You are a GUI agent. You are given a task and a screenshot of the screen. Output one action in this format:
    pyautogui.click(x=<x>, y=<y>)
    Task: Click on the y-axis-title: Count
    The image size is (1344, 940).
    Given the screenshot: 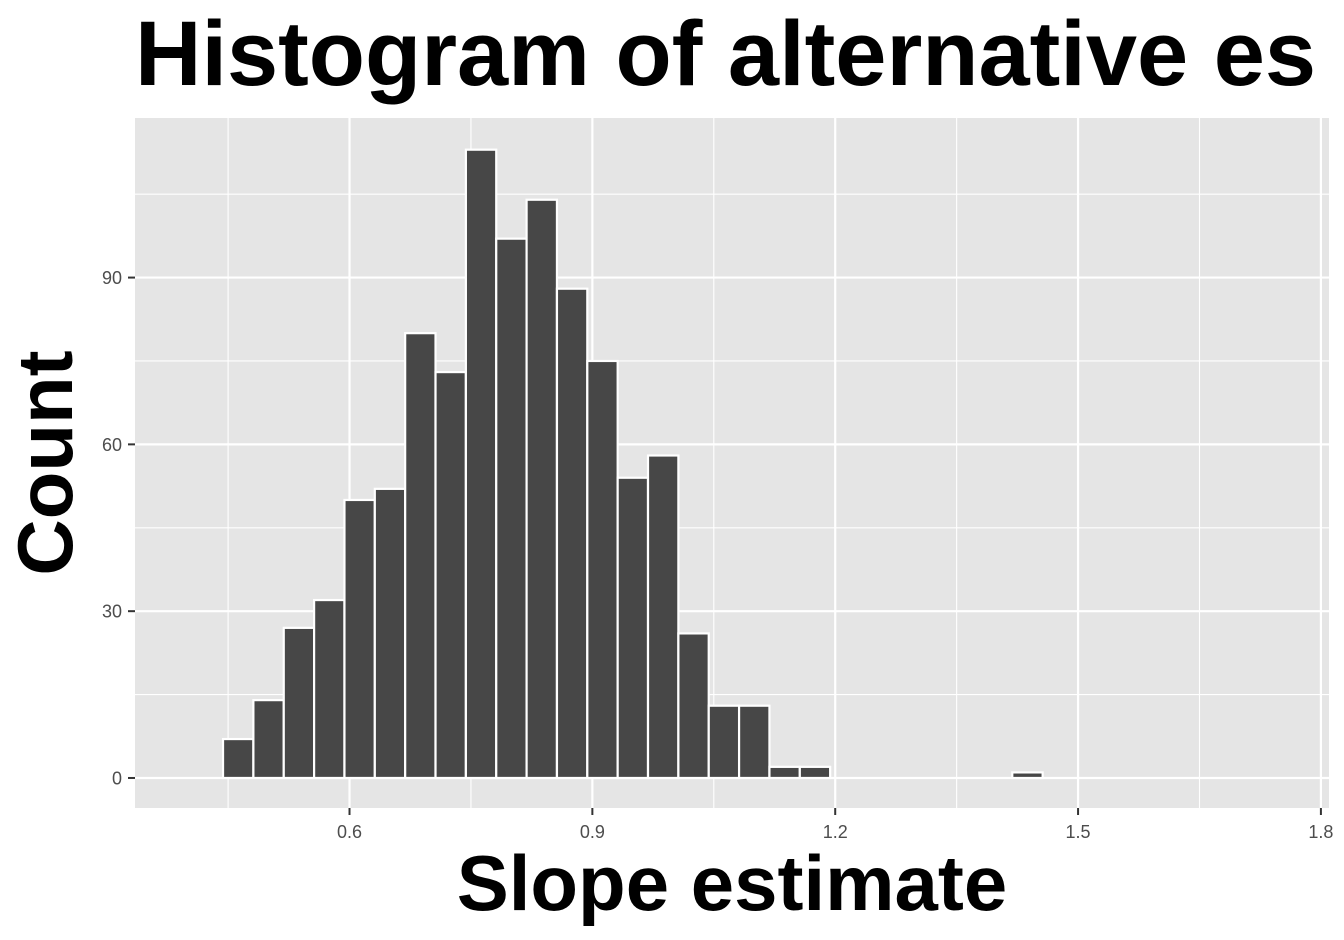 What is the action you would take?
    pyautogui.click(x=45, y=462)
    